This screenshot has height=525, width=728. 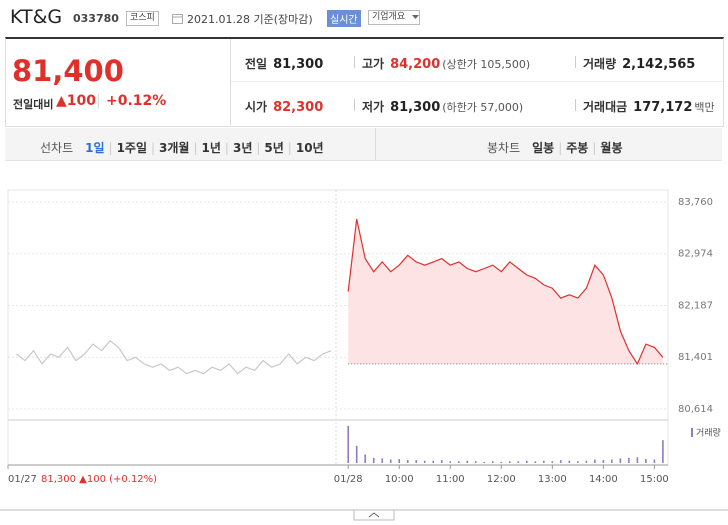 I want to click on collapse-icon, so click(x=374, y=515).